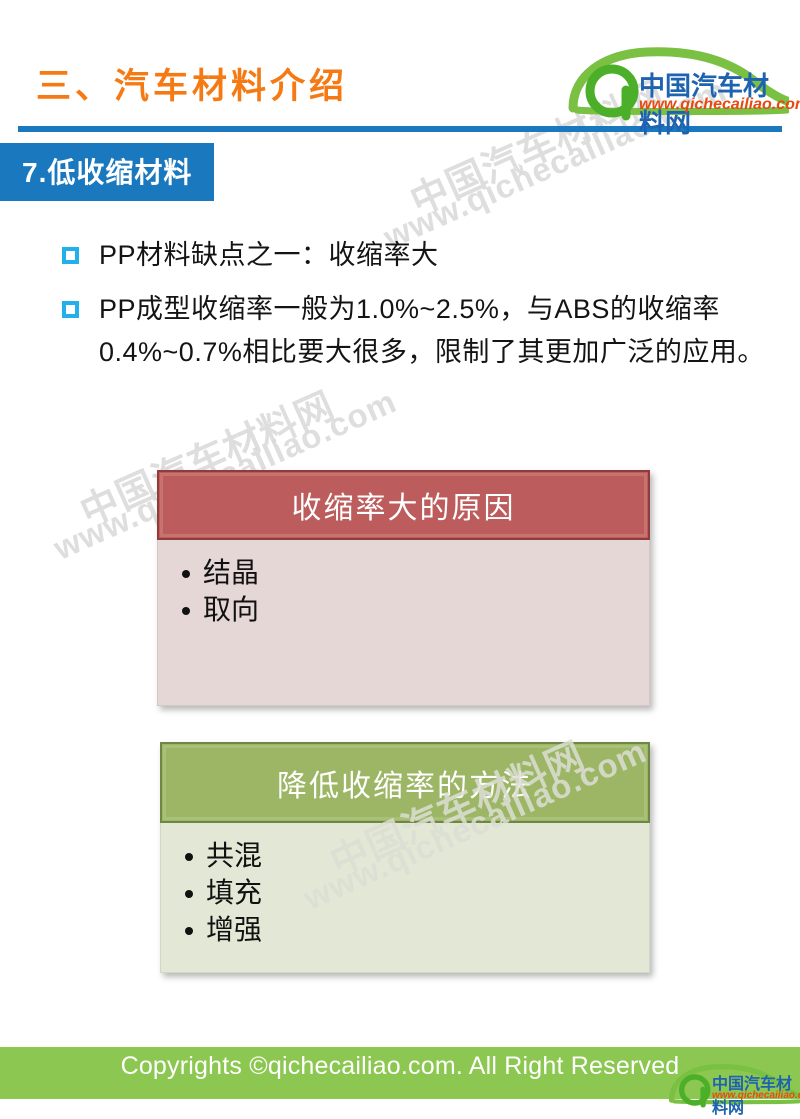 The image size is (800, 1119). I want to click on method-box-heading: 降低收缩率的方法, so click(405, 782).